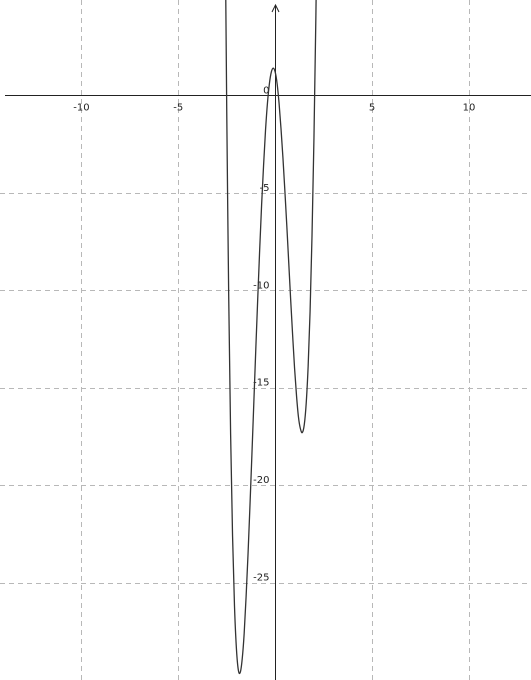 The height and width of the screenshot is (680, 531). Describe the element at coordinates (266, 90) in the screenshot. I see `origin-label: 0` at that location.